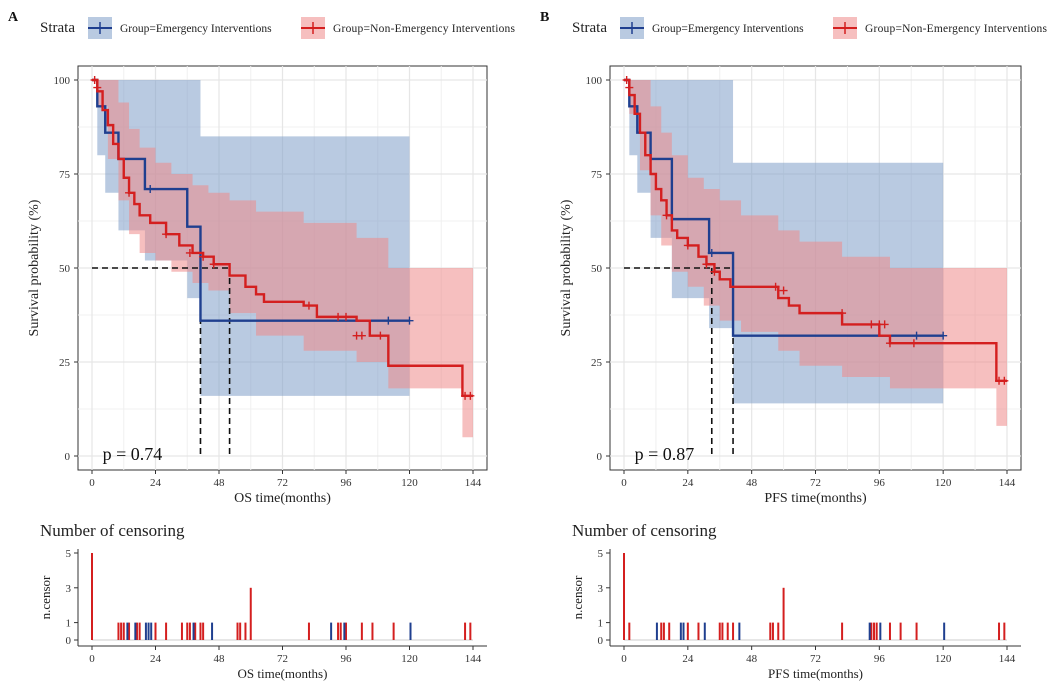 The width and height of the screenshot is (1050, 688). Describe the element at coordinates (133, 454) in the screenshot. I see `p-value: p = 0.74` at that location.